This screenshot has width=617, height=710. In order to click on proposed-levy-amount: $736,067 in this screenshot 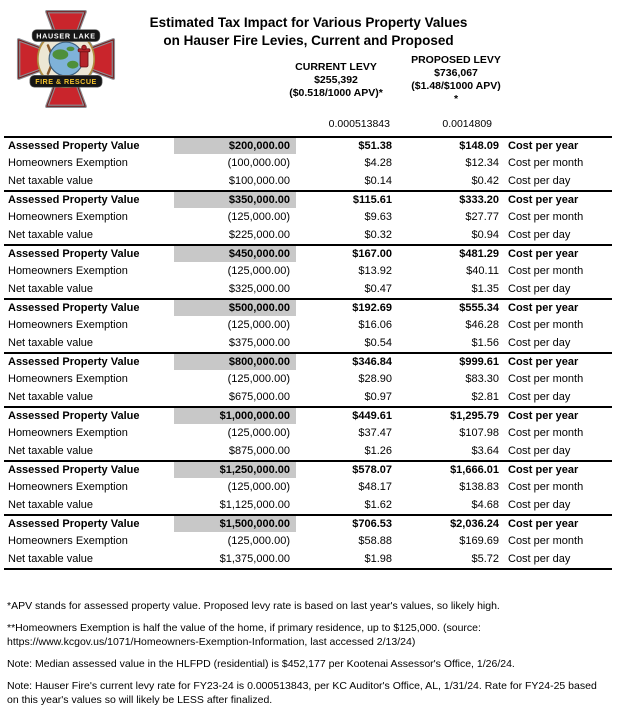, I will do `click(456, 73)`.